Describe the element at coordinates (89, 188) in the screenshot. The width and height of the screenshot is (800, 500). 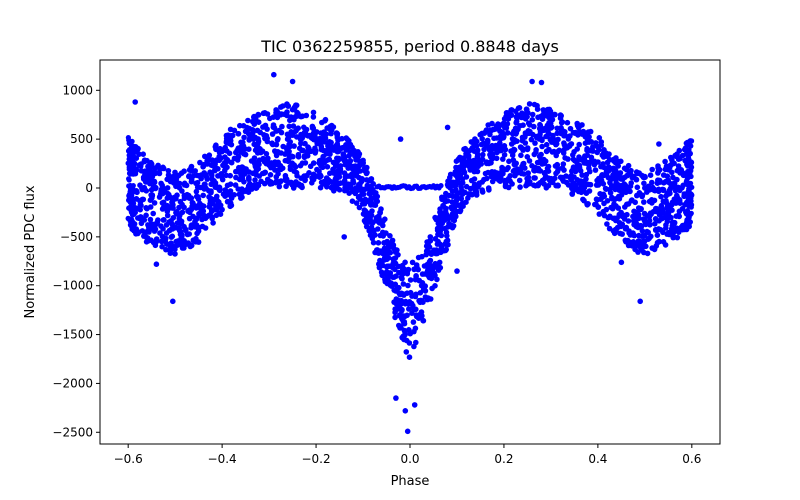
I see `y-tick-label: 0` at that location.